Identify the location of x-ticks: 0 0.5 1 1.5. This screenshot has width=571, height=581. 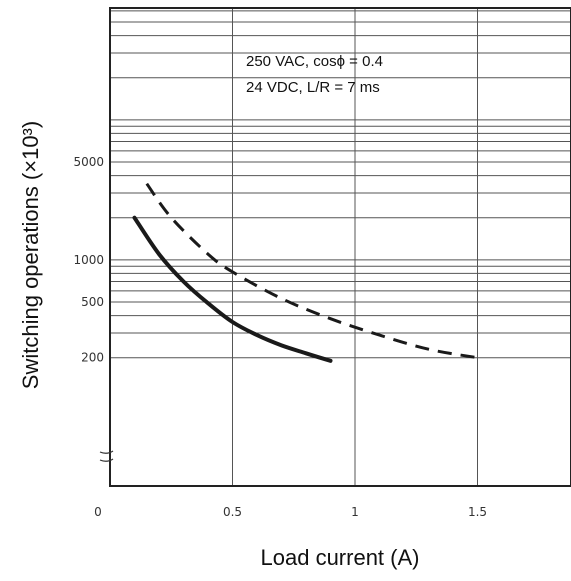
(290, 512).